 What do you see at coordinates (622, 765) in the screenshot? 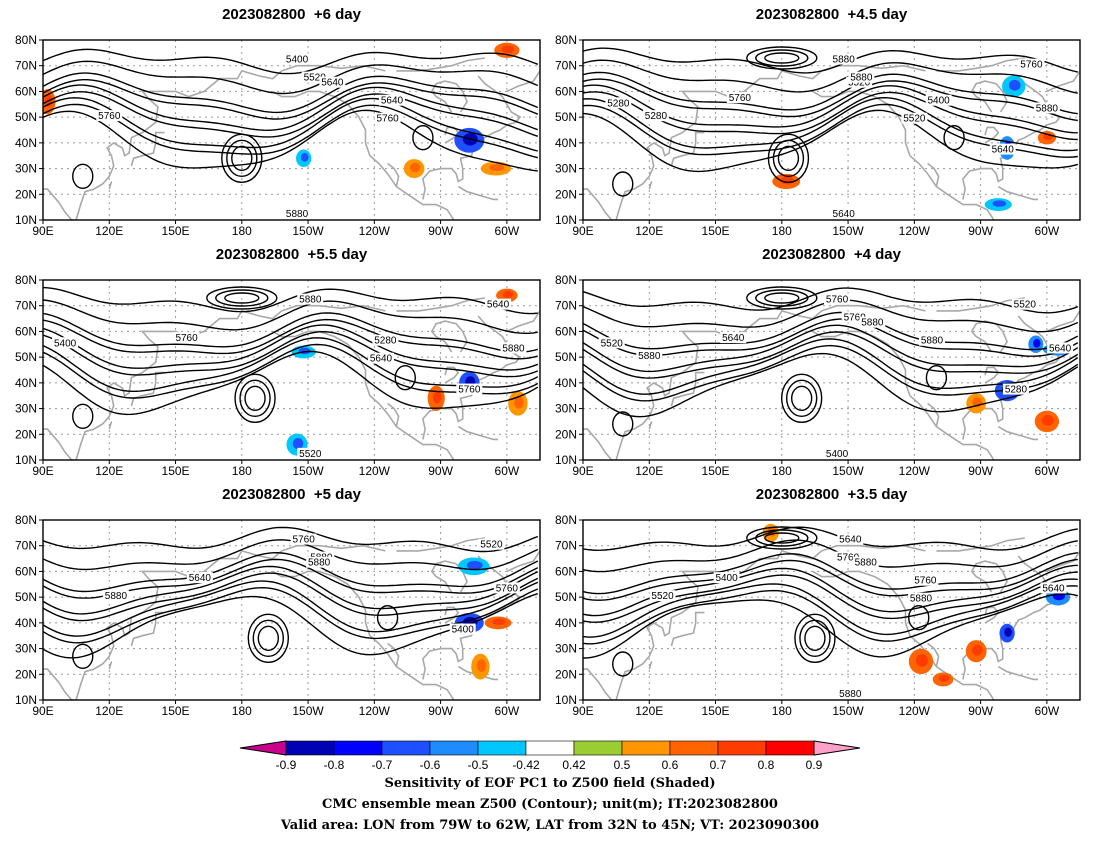
I see `colorbar-tick-label: 0.5` at bounding box center [622, 765].